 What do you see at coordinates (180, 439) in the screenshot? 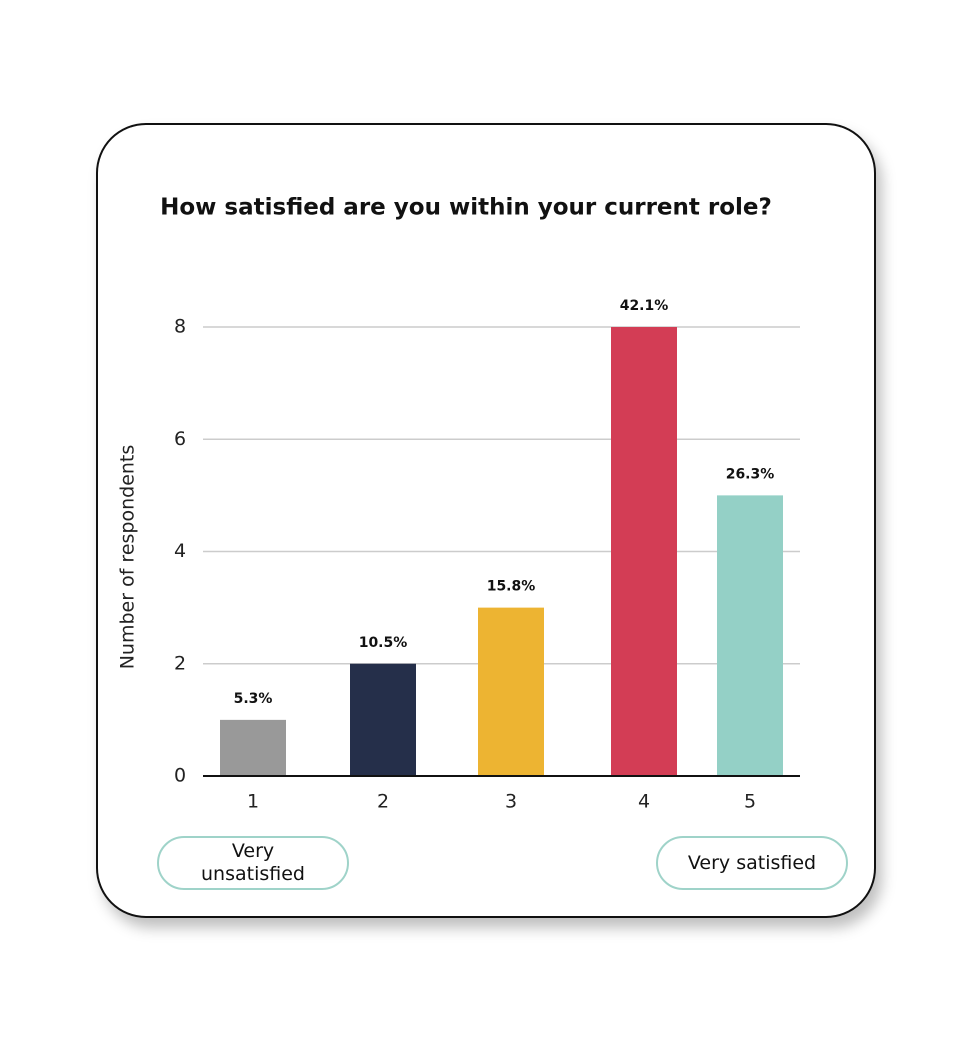
I see `y-tick-label: 6` at bounding box center [180, 439].